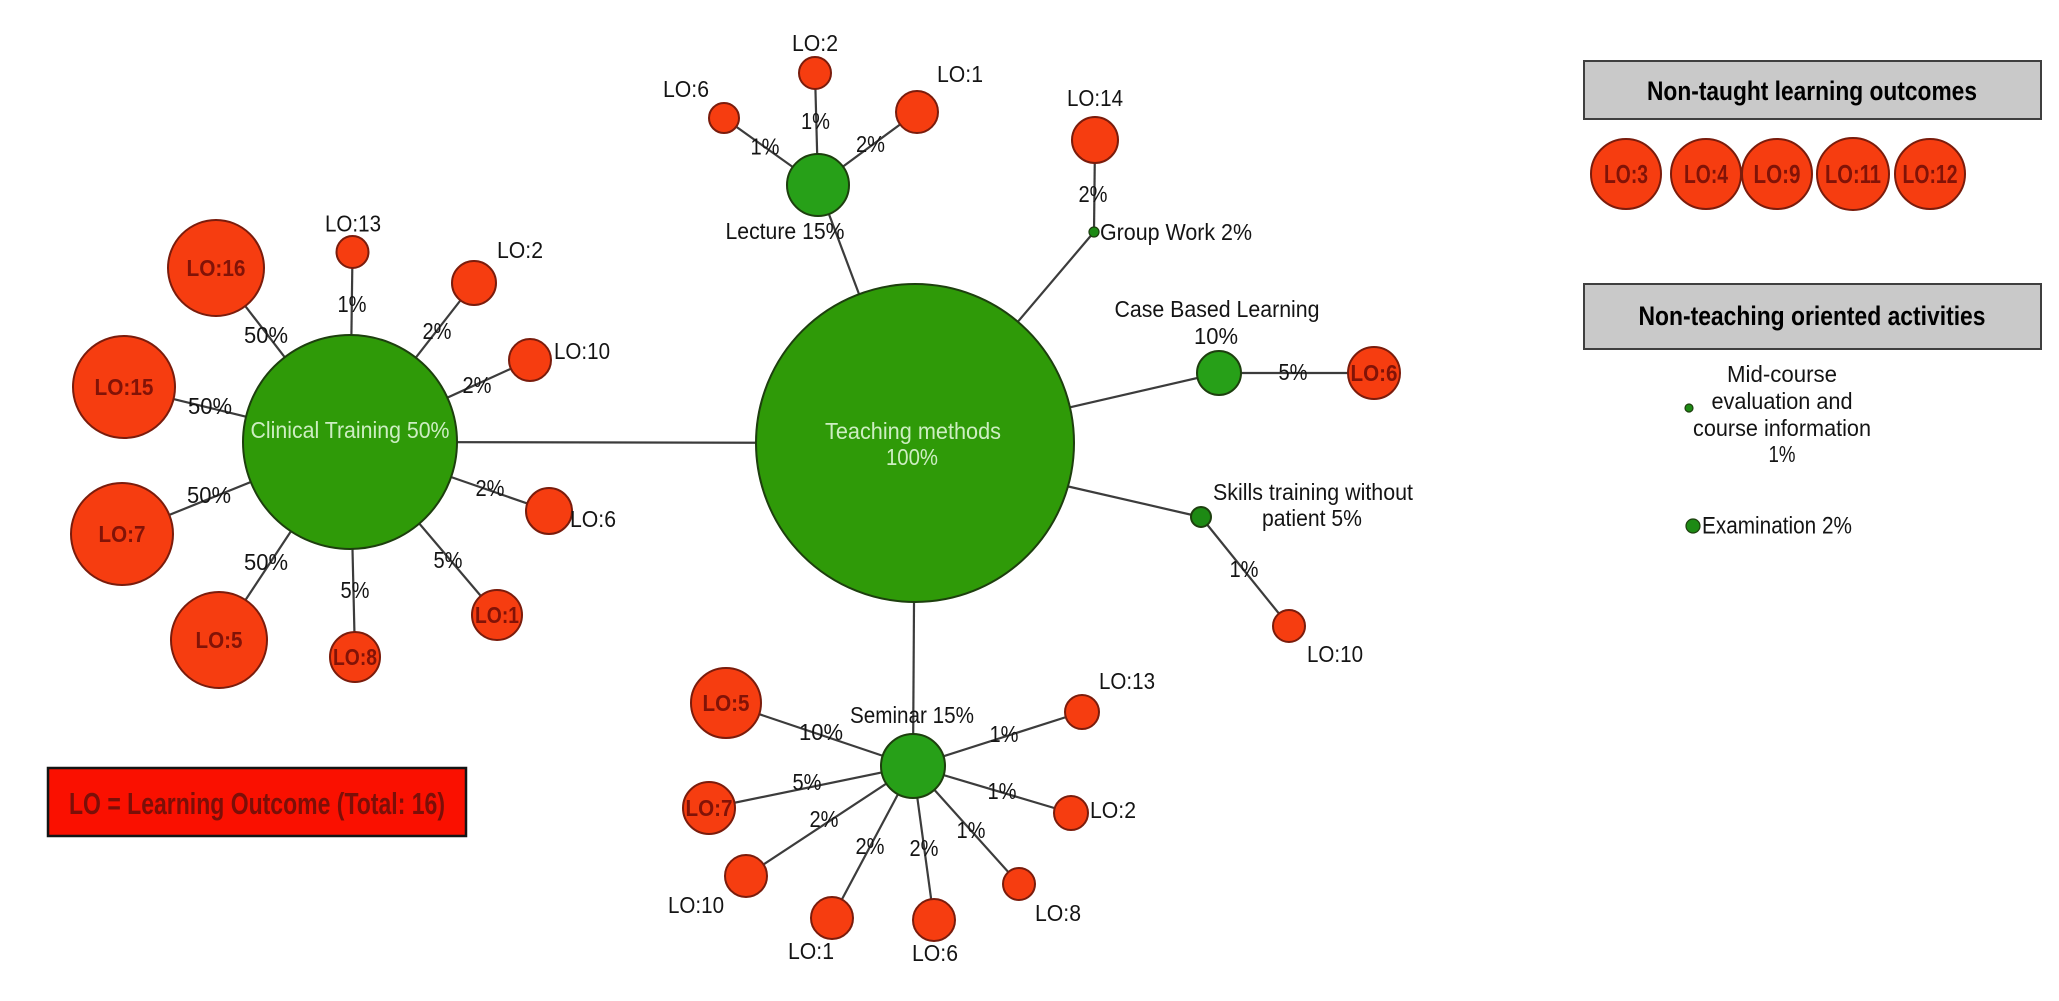  Describe the element at coordinates (1706, 174) in the screenshot. I see `svg-text: LO:4` at that location.